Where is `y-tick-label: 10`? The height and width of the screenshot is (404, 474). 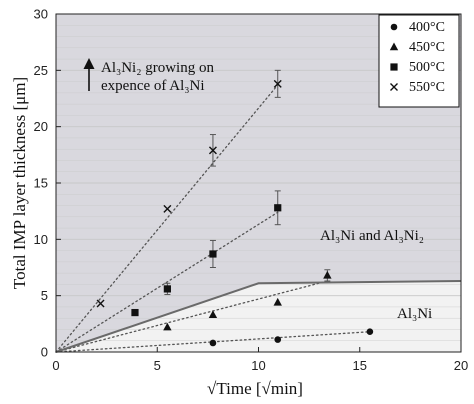 y-tick-label: 10 is located at coordinates (41, 239).